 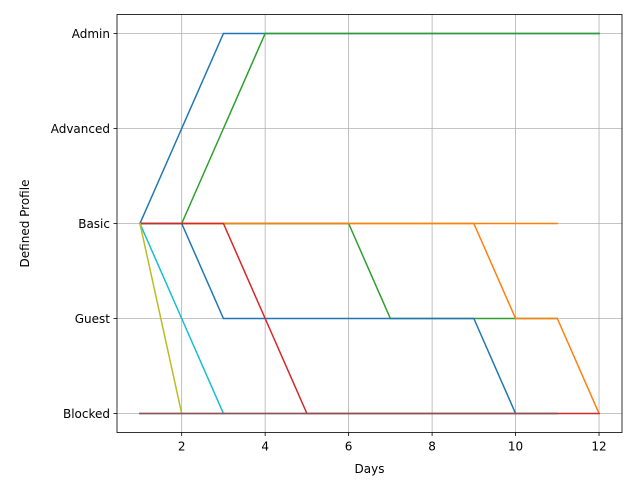 I want to click on x-axis-ticks: 2 4 6 8 10 12, so click(x=392, y=443).